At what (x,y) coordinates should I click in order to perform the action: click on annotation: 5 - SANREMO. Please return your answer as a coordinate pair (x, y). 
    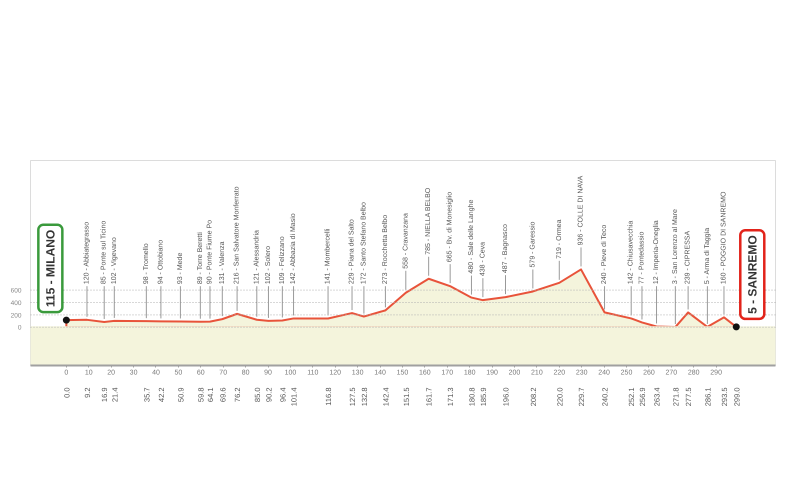
    Looking at the image, I should click on (752, 274).